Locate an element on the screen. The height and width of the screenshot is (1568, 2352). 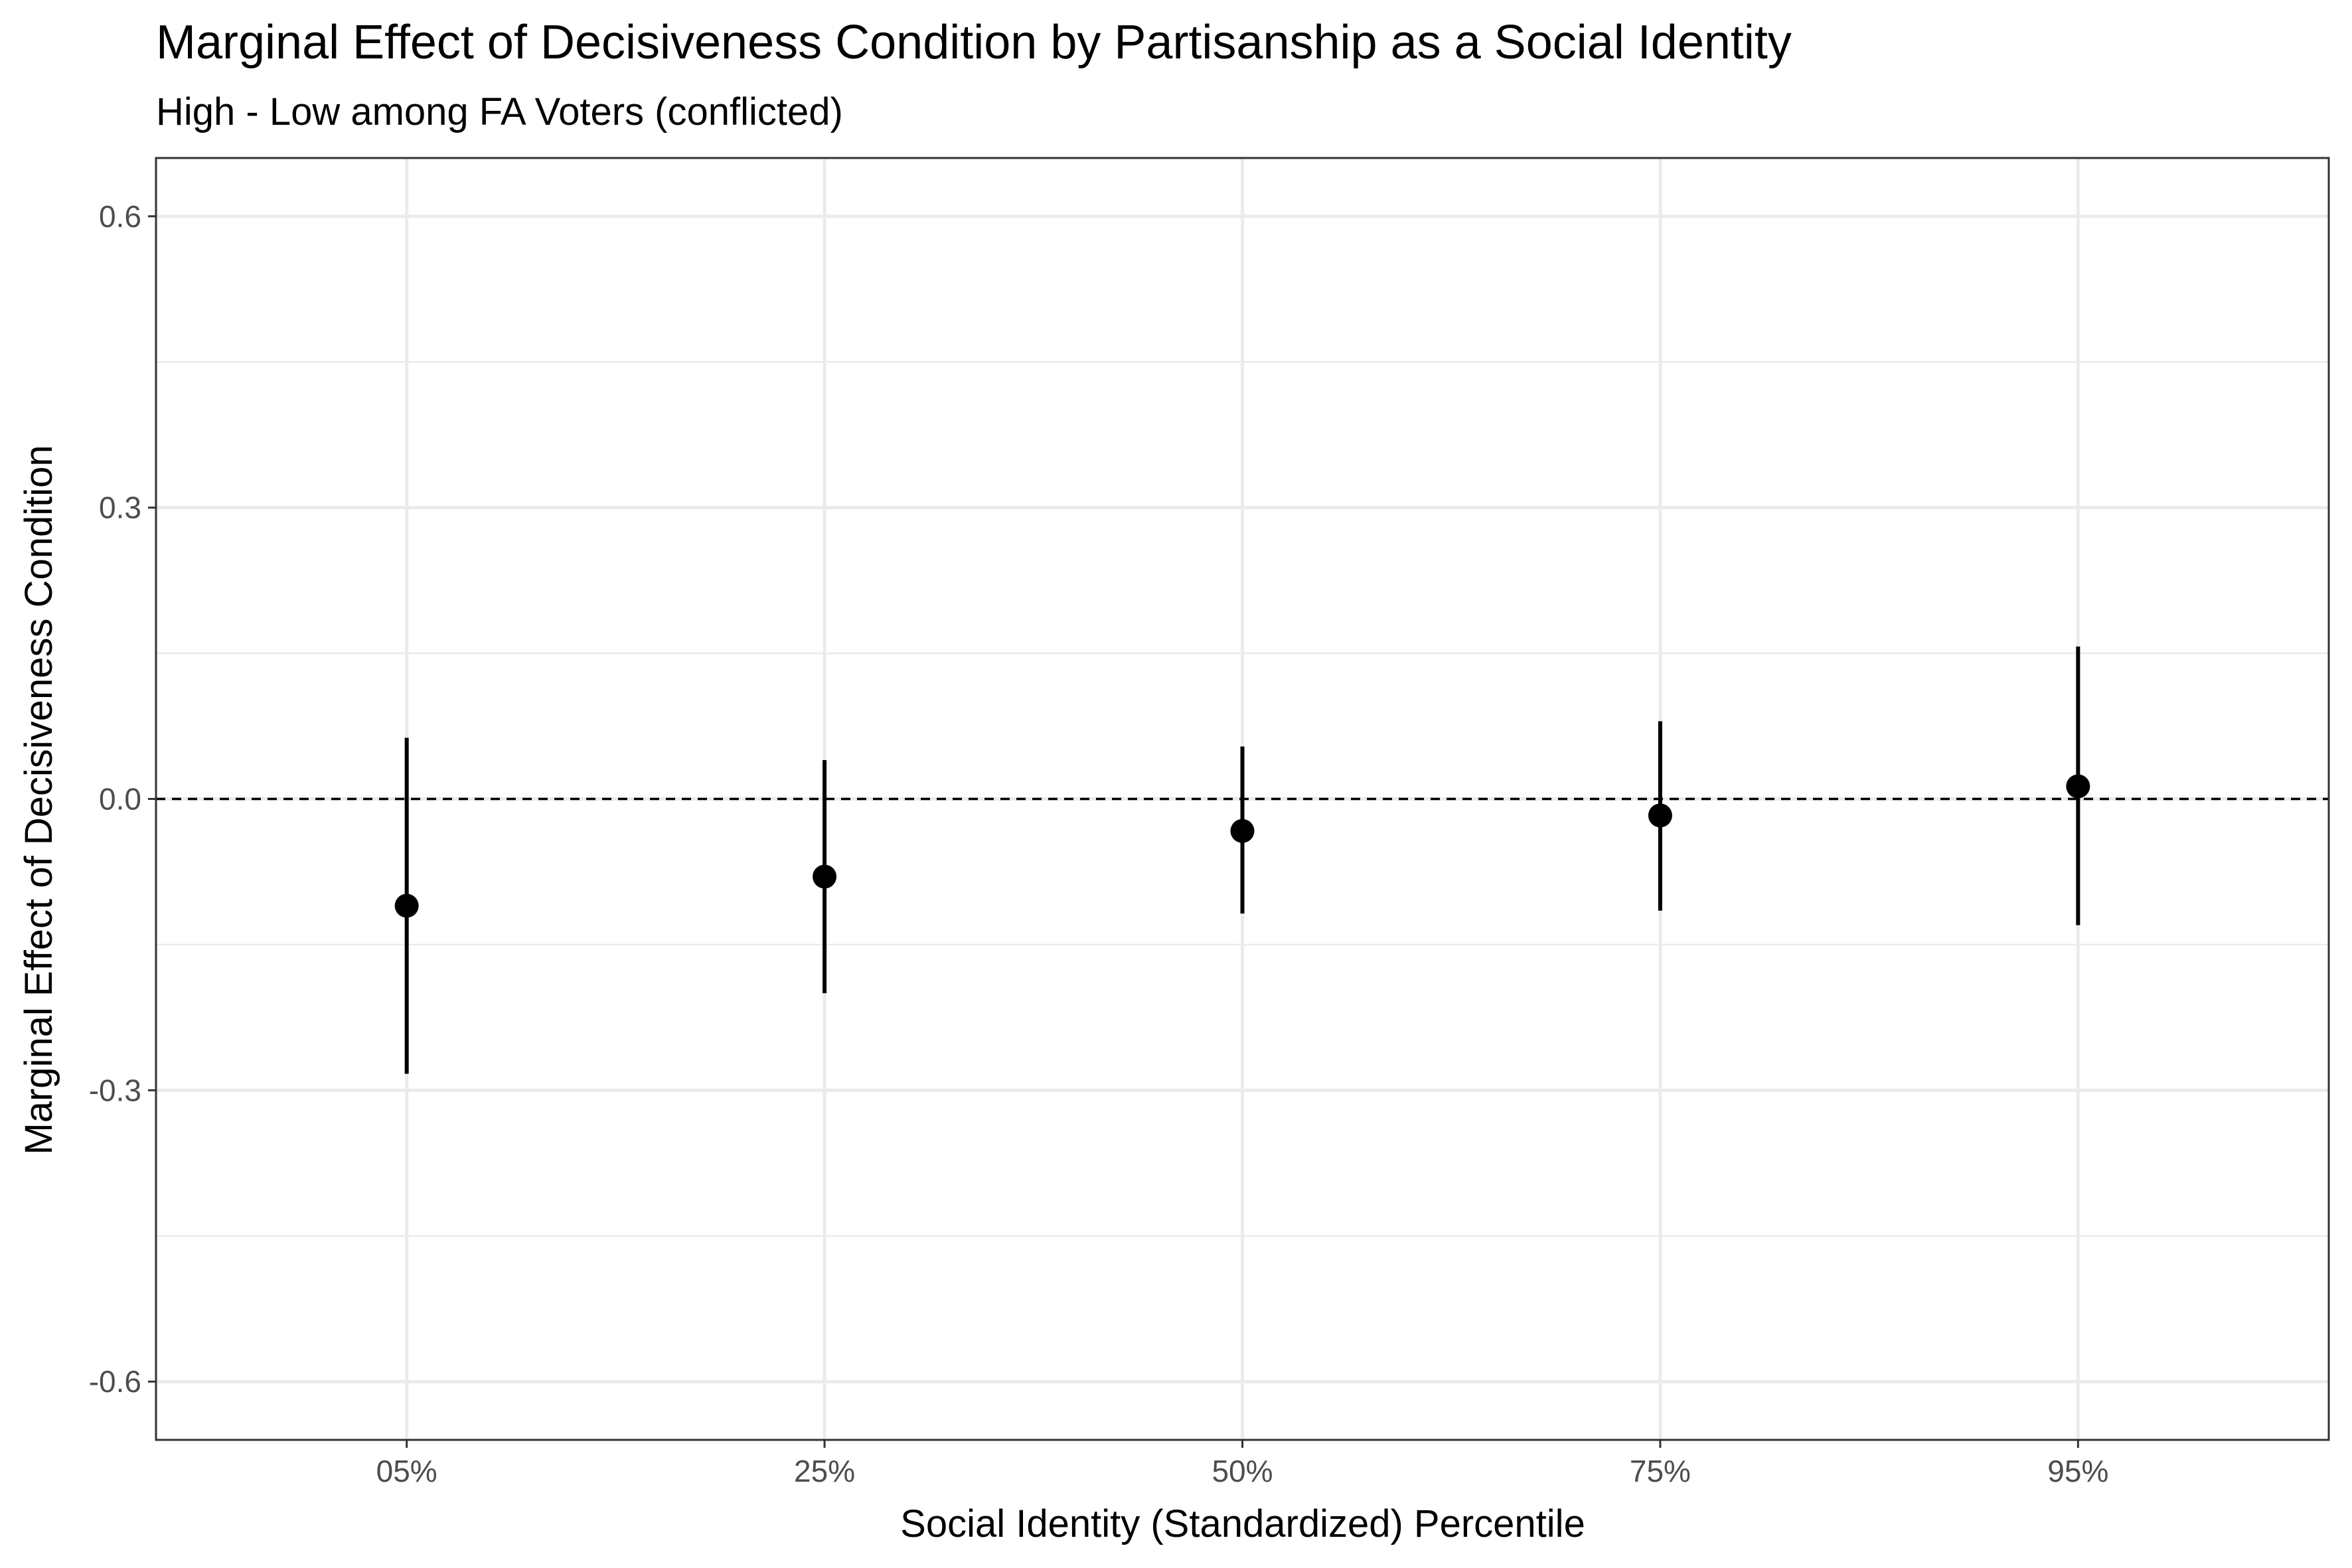
chart-subtitle: High - Low among FA Voters (conflicted) is located at coordinates (500, 111).